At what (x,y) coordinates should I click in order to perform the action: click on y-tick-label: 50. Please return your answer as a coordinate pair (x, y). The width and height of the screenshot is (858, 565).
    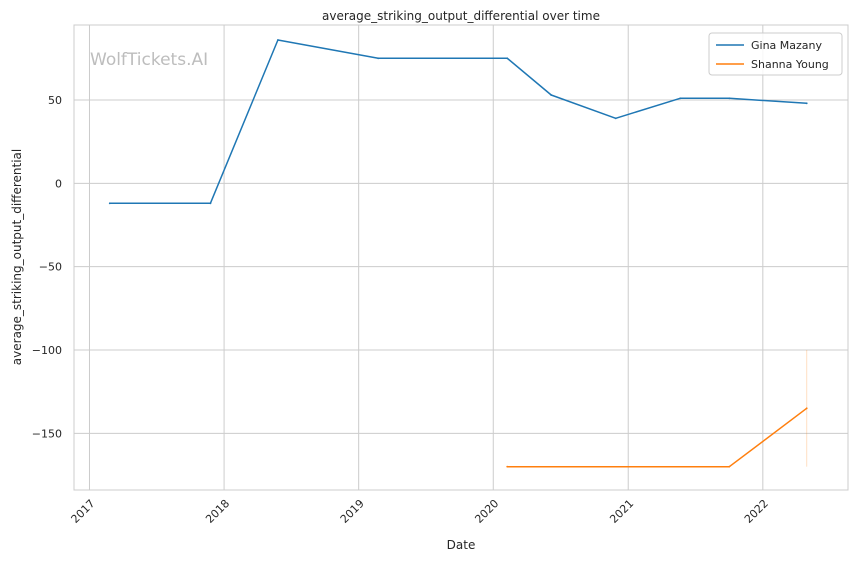
    Looking at the image, I should click on (55, 100).